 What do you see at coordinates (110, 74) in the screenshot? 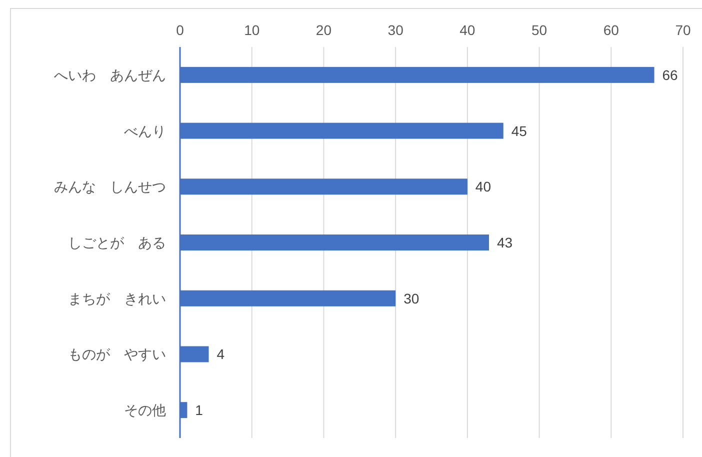
I see `y-tick-label: へいわ あんぜん` at bounding box center [110, 74].